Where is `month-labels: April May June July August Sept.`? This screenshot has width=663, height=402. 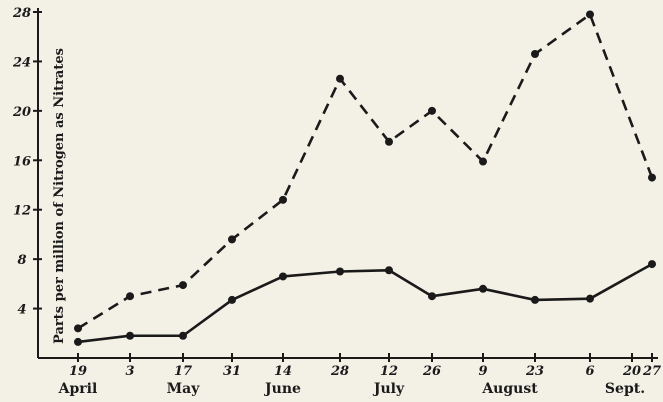 month-labels: April May June July August Sept. is located at coordinates (351, 389).